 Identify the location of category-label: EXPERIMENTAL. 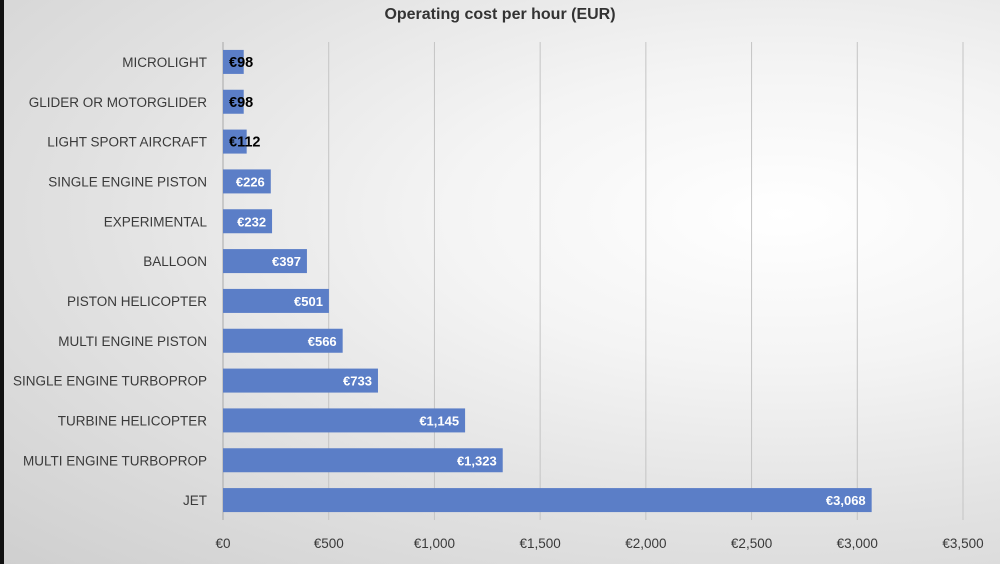
(156, 221).